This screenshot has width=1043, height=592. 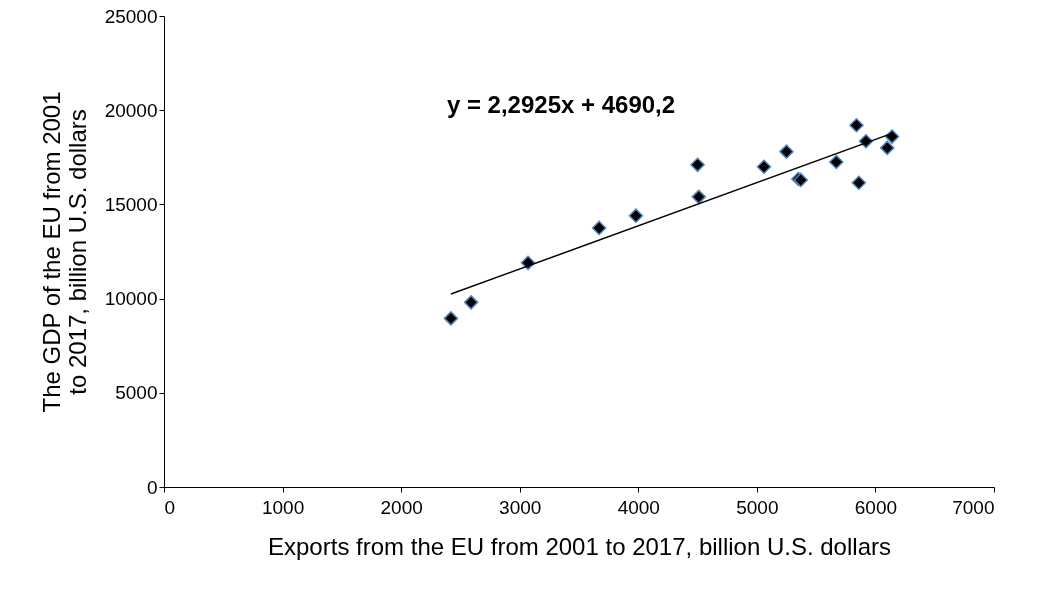 I want to click on x-tick-label: 3000, so click(x=520, y=507).